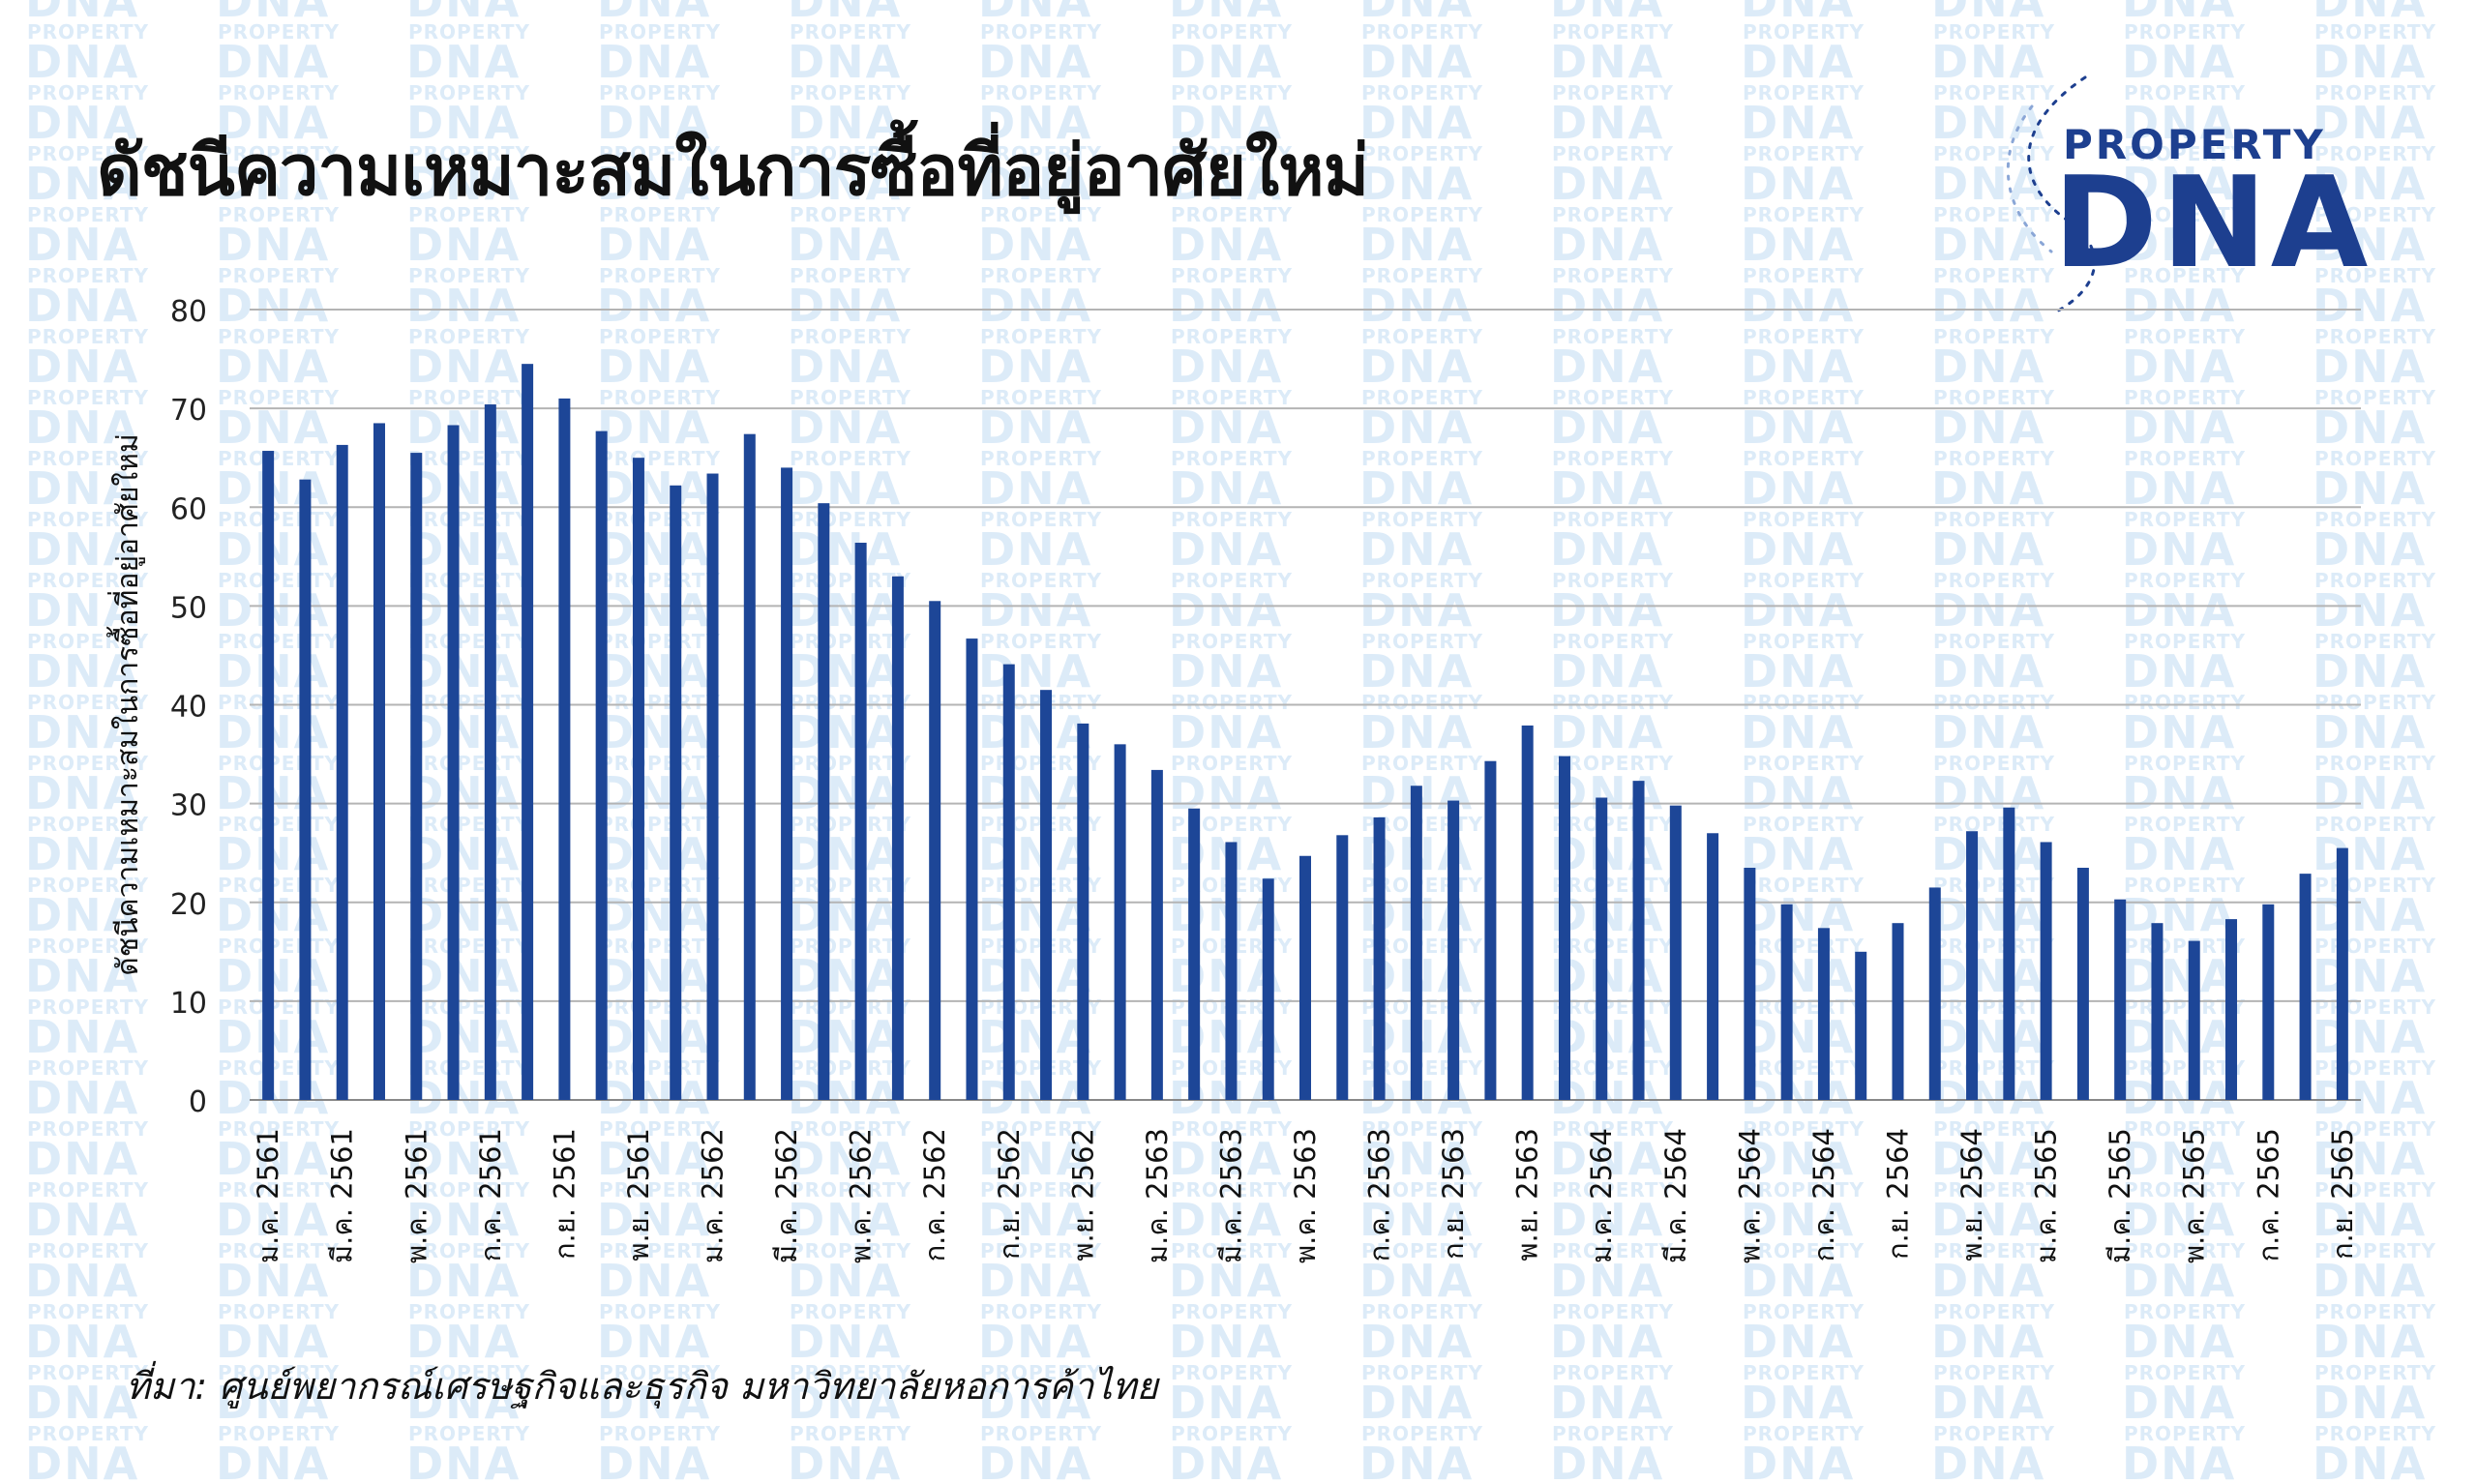 This screenshot has height=1484, width=2477. What do you see at coordinates (2120, 1195) in the screenshot?
I see `x-tick-label: มี.ค. 2565` at bounding box center [2120, 1195].